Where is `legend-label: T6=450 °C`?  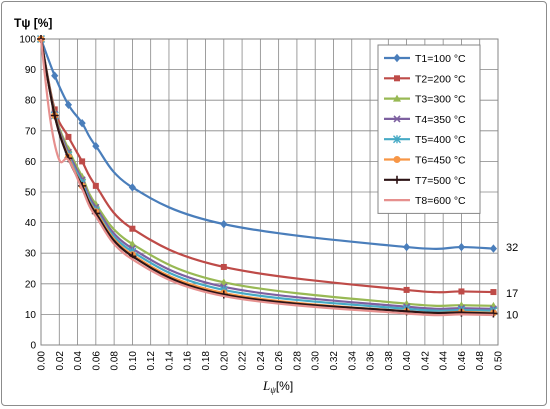
legend-label: T6=450 °C is located at coordinates (440, 161).